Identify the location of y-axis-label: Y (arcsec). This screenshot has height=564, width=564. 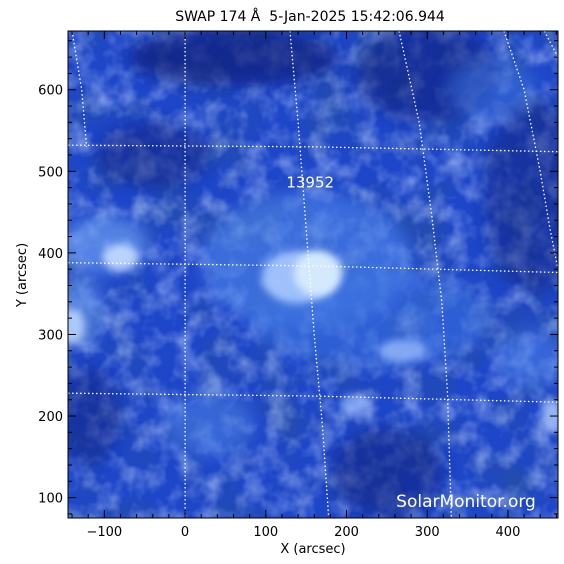
(22, 275).